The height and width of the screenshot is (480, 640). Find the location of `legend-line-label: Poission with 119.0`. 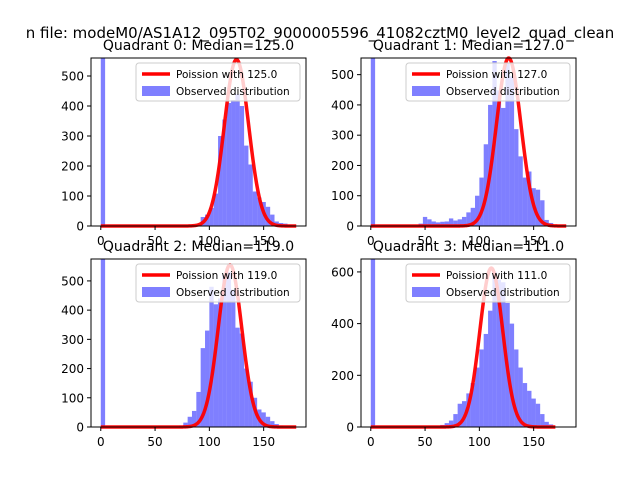

legend-line-label: Poission with 119.0 is located at coordinates (226, 276).